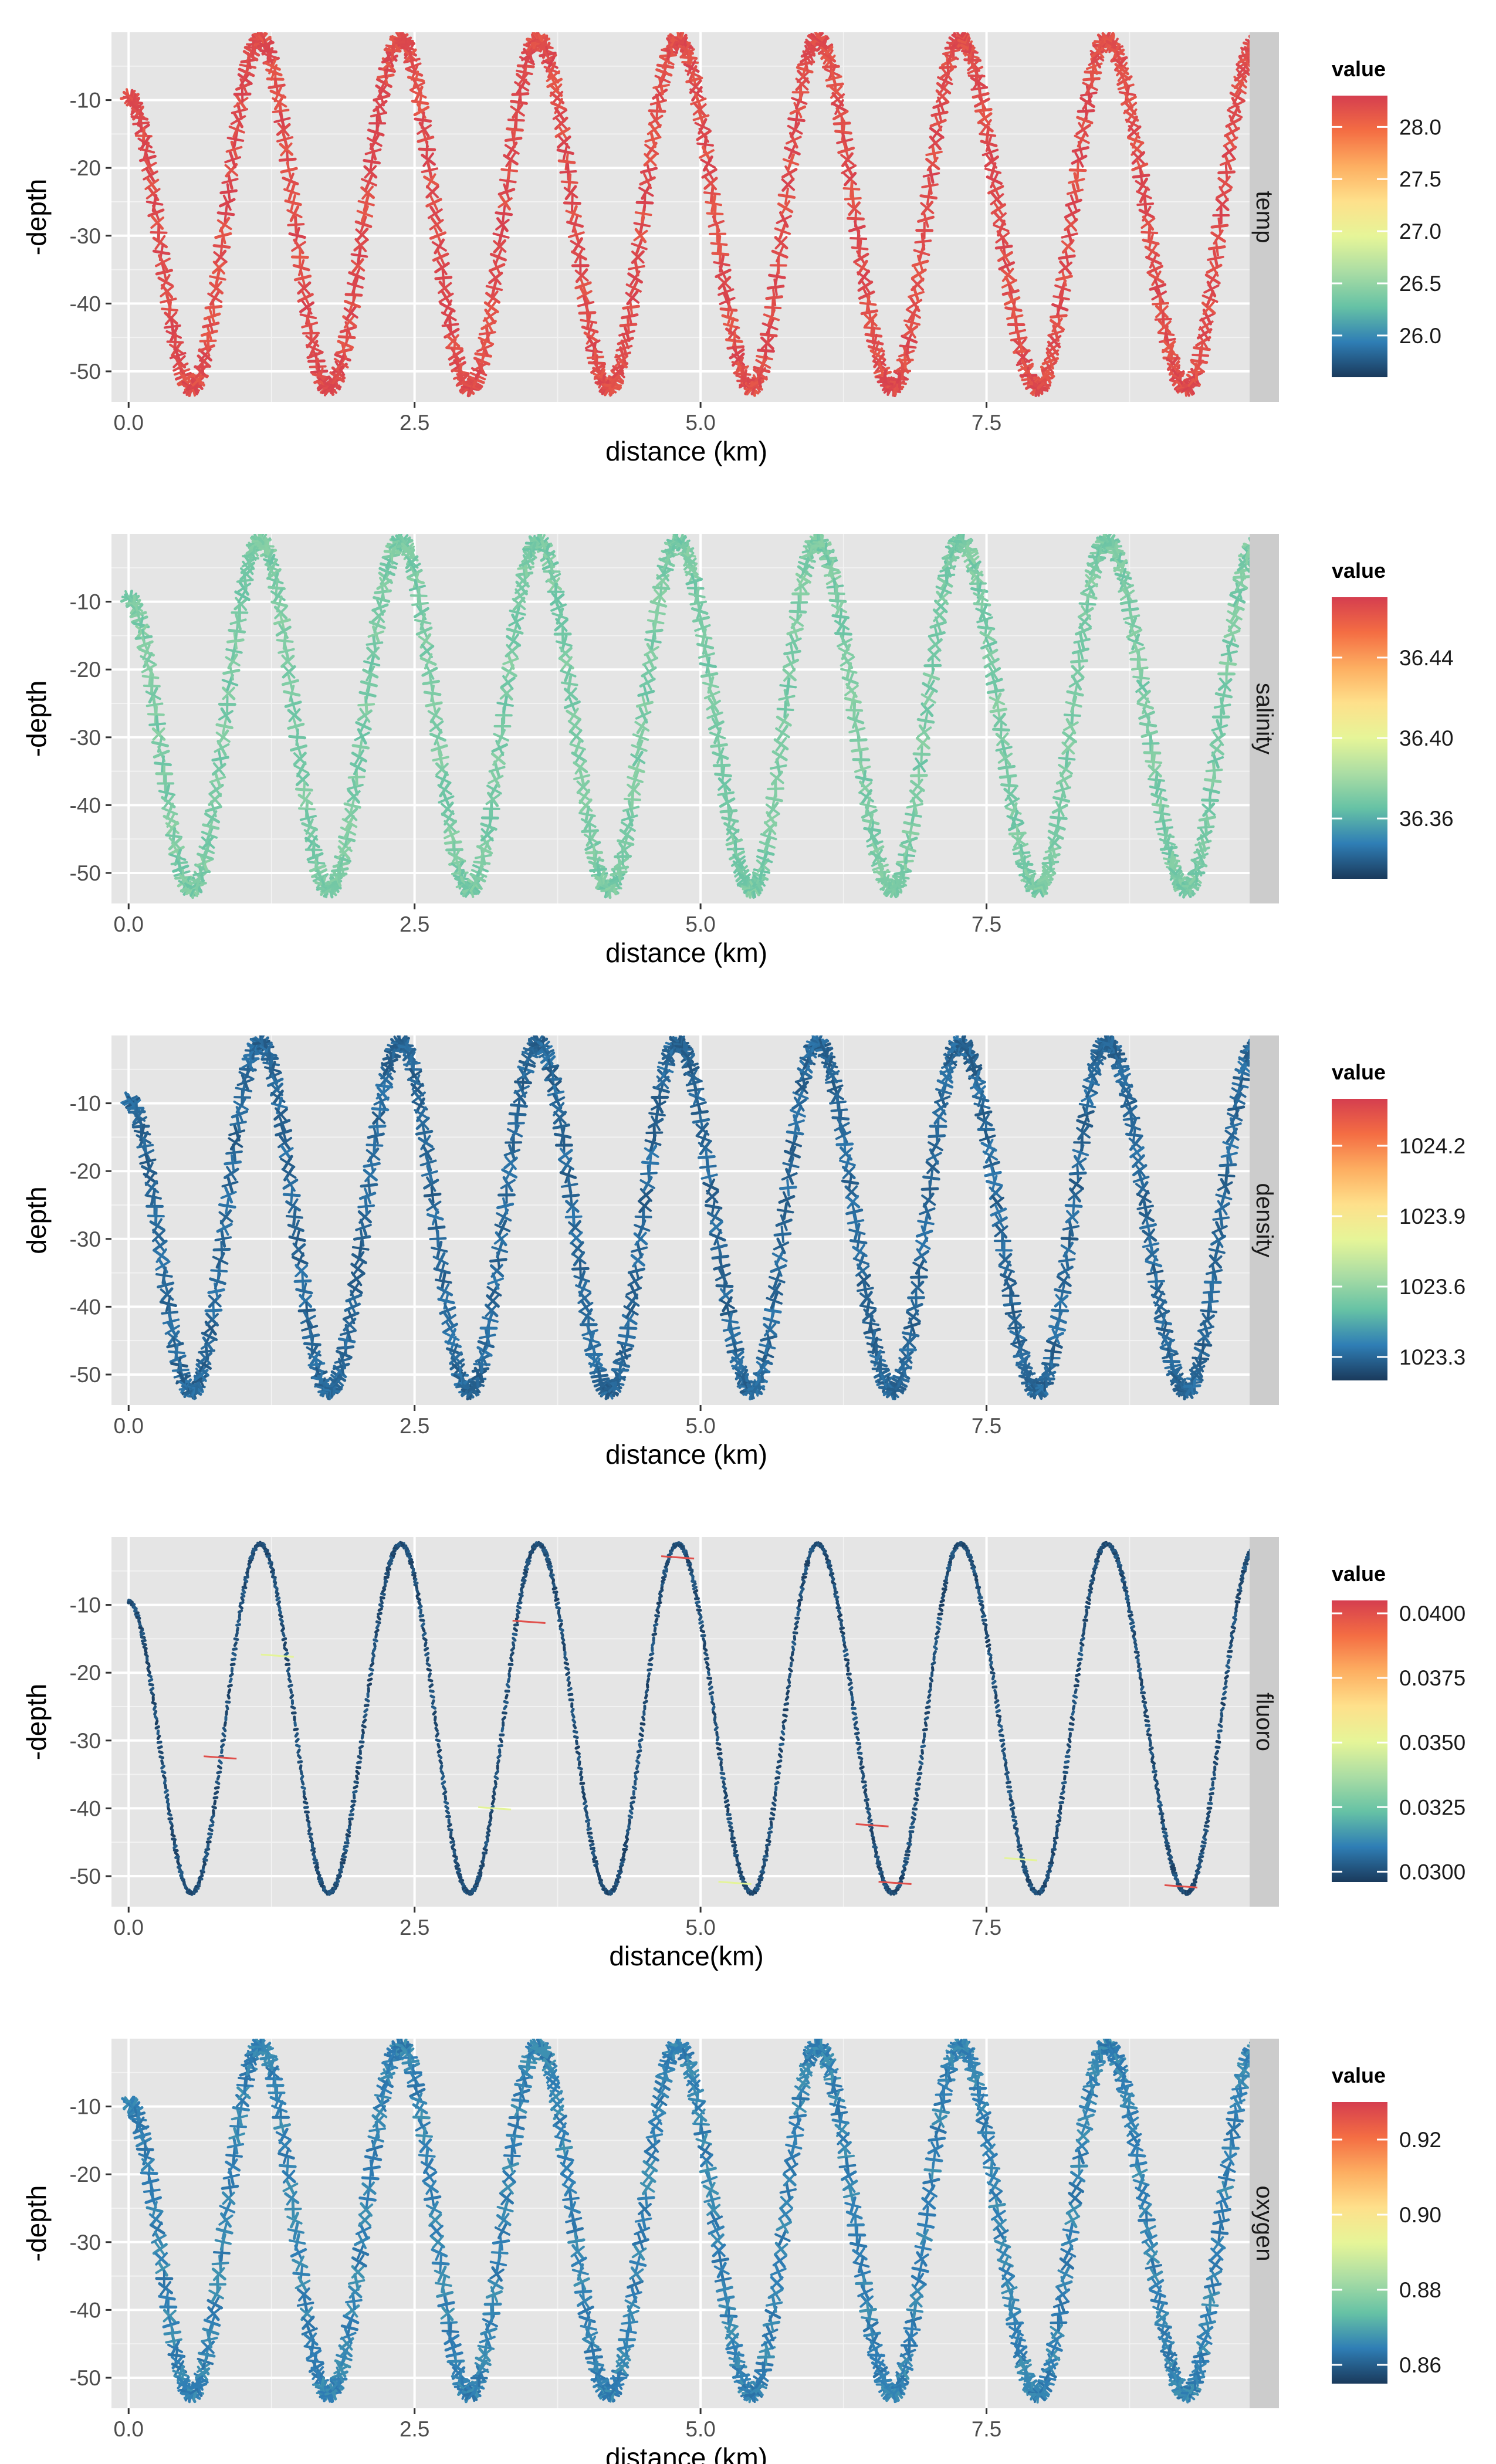  I want to click on colorbar-tick-label: 36.36, so click(1426, 819).